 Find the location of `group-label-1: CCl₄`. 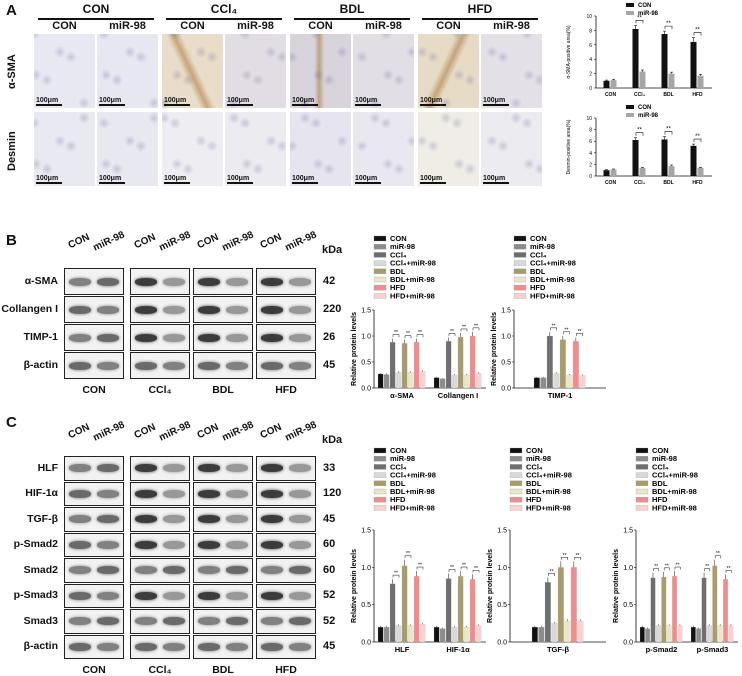

group-label-1: CCl₄ is located at coordinates (160, 670).